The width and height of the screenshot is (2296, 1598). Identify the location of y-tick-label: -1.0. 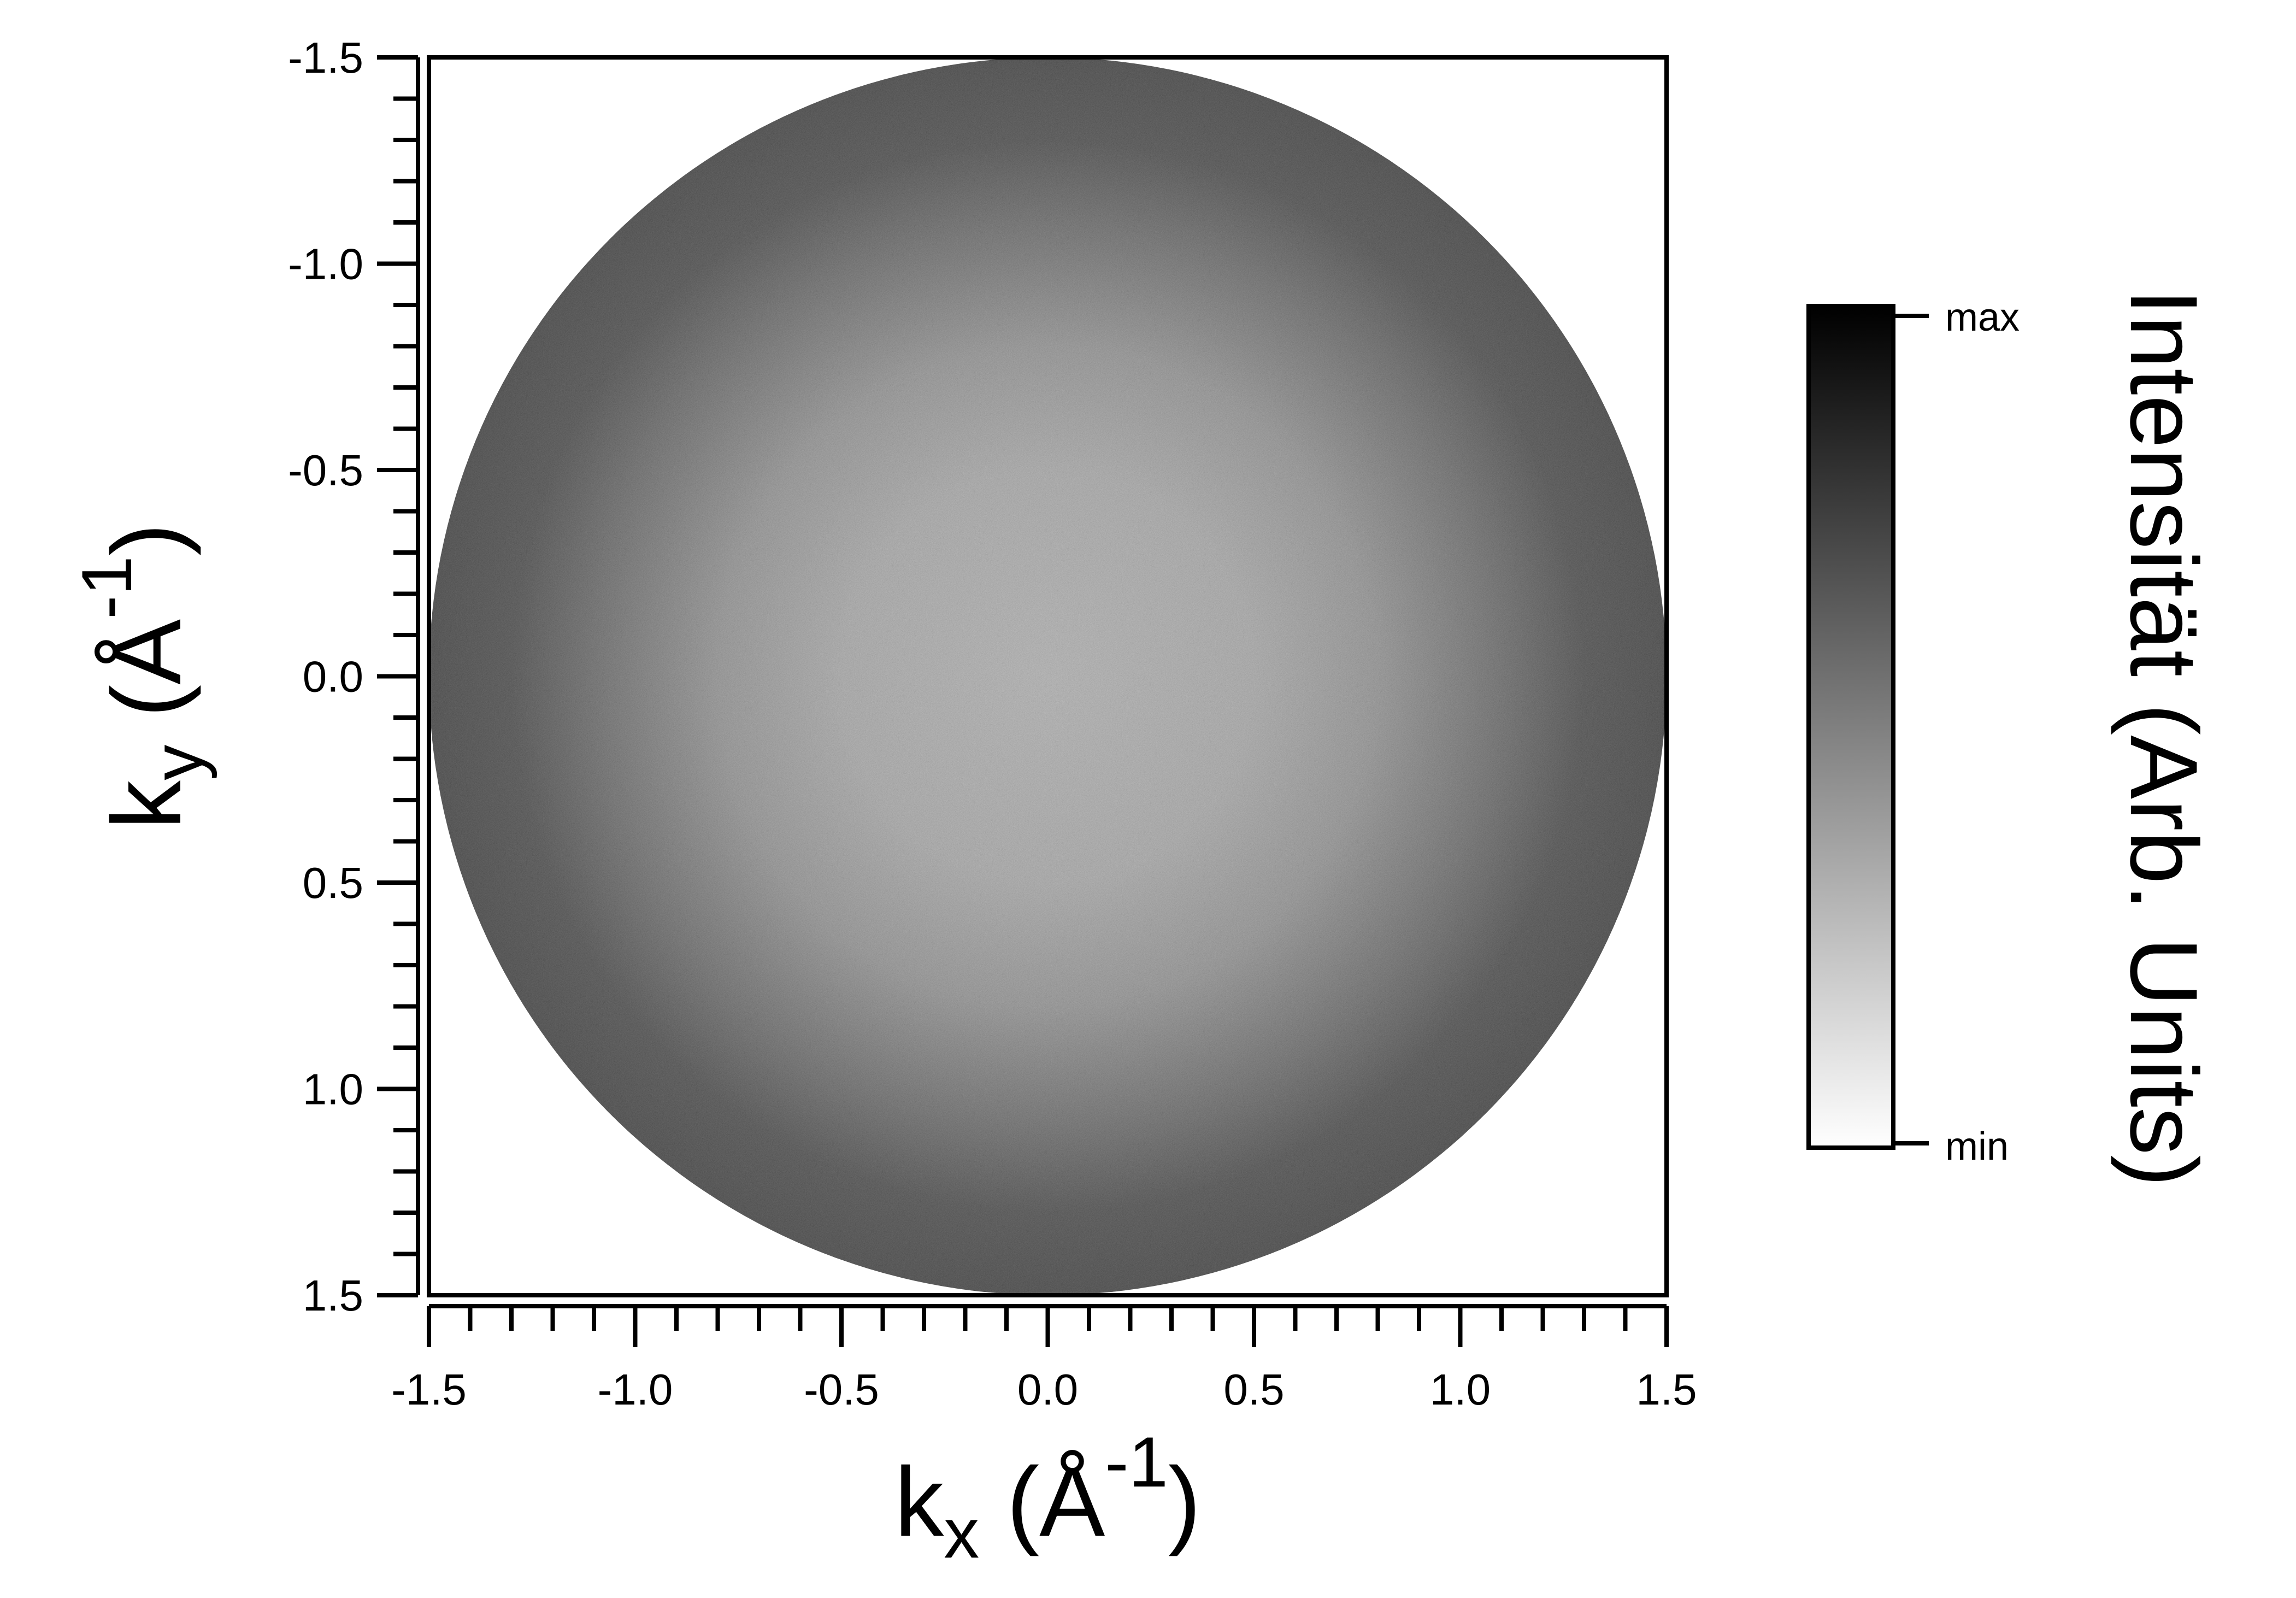
(325, 264).